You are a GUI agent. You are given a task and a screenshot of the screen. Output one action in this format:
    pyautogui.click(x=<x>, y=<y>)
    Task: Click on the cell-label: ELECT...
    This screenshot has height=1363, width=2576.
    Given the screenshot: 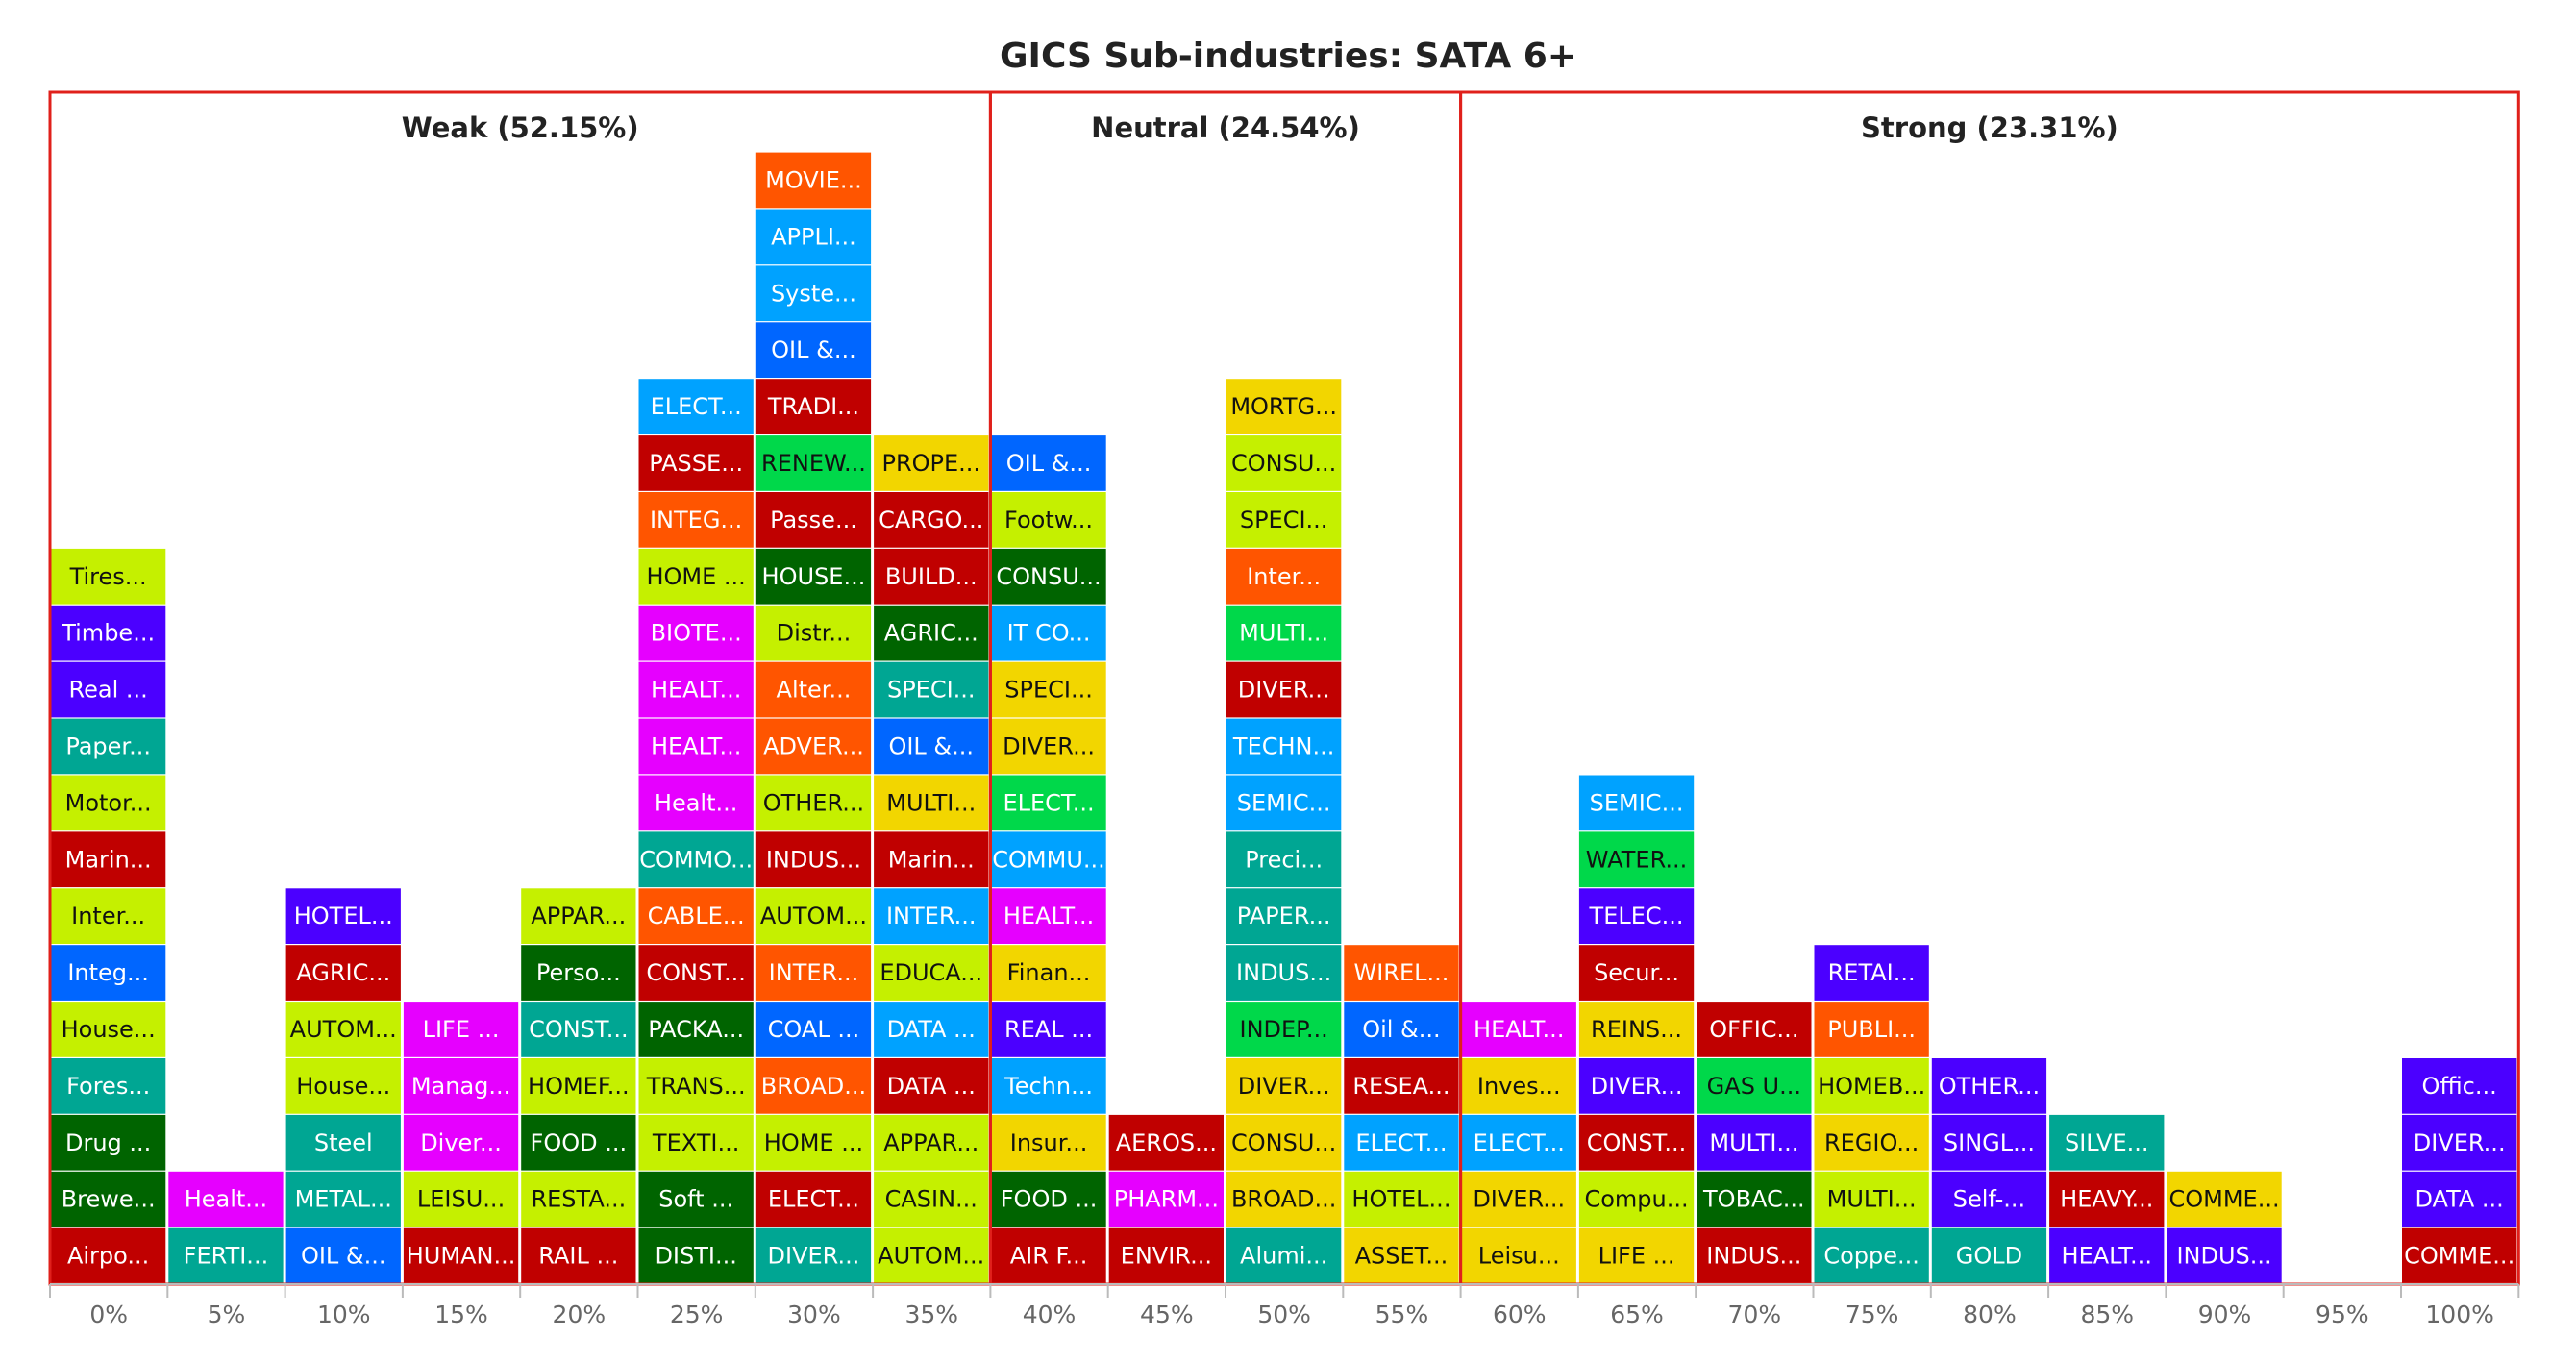 What is the action you would take?
    pyautogui.click(x=697, y=406)
    